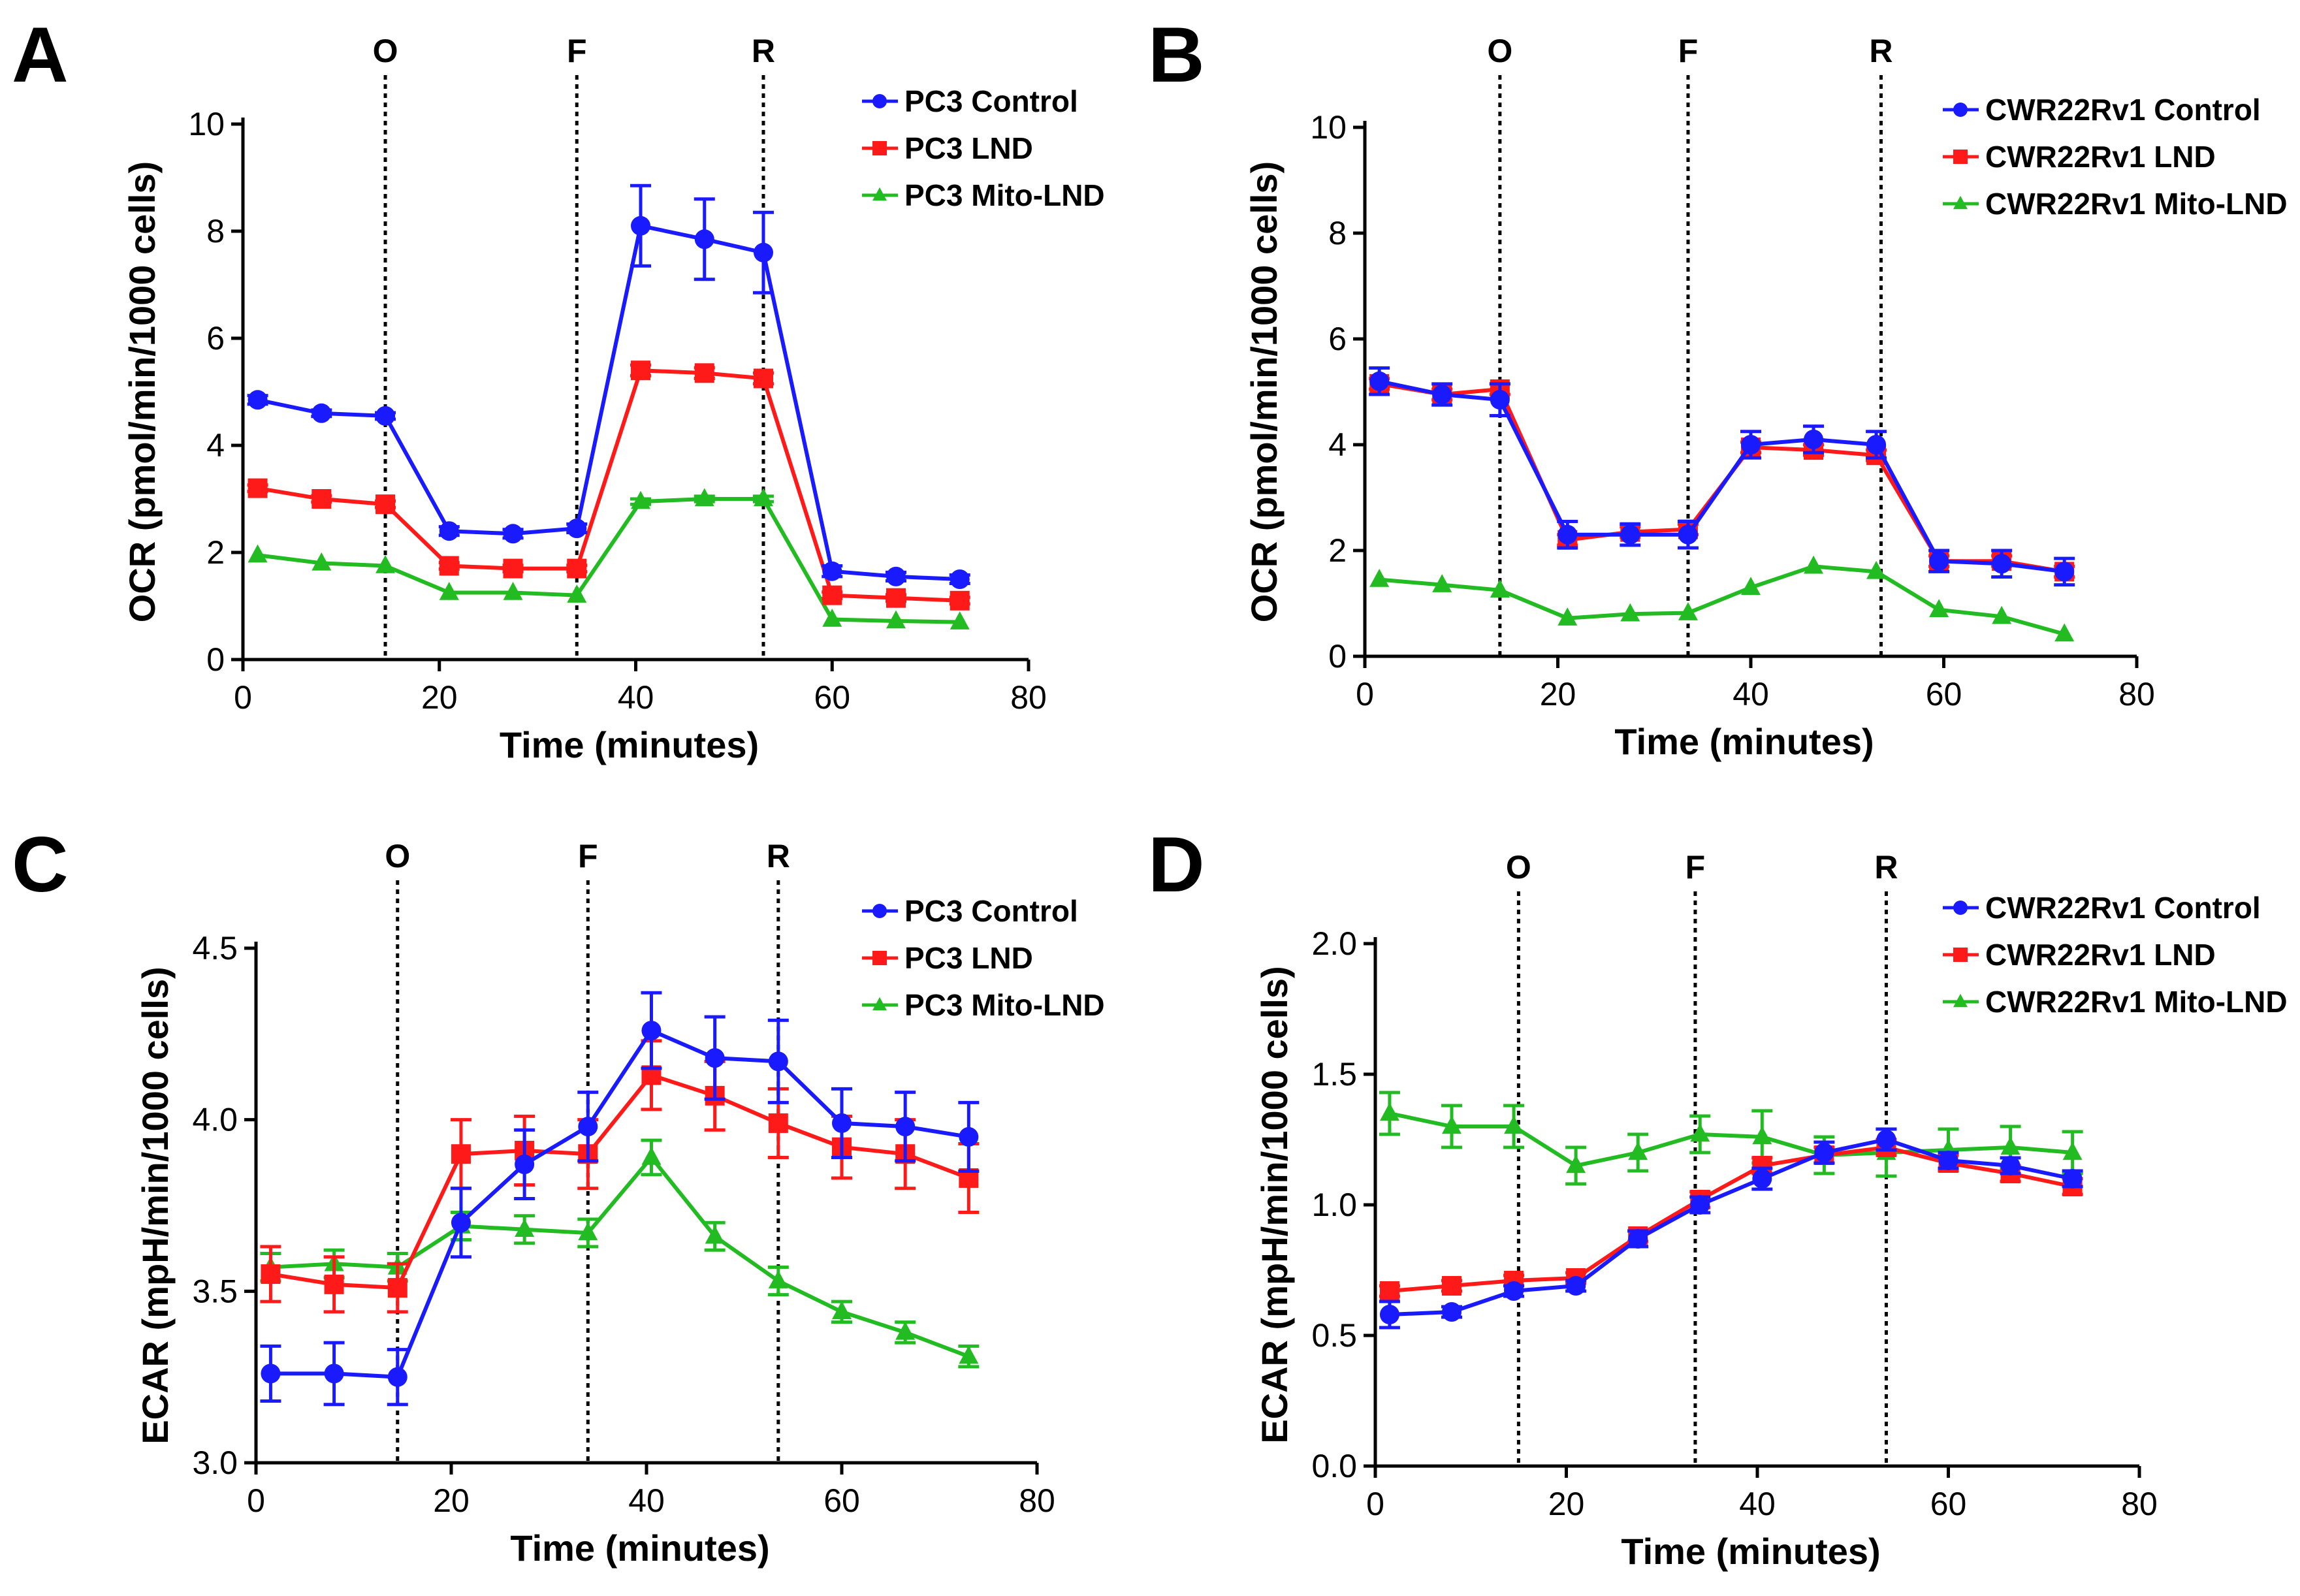 This screenshot has width=2300, height=1596. I want to click on legend-item: PC3 LND, so click(947, 958).